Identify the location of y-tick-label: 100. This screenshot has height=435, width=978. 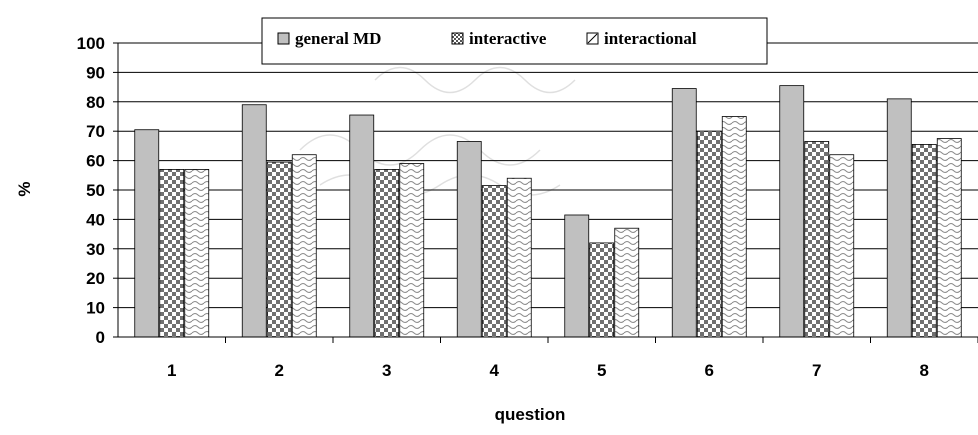
(91, 43).